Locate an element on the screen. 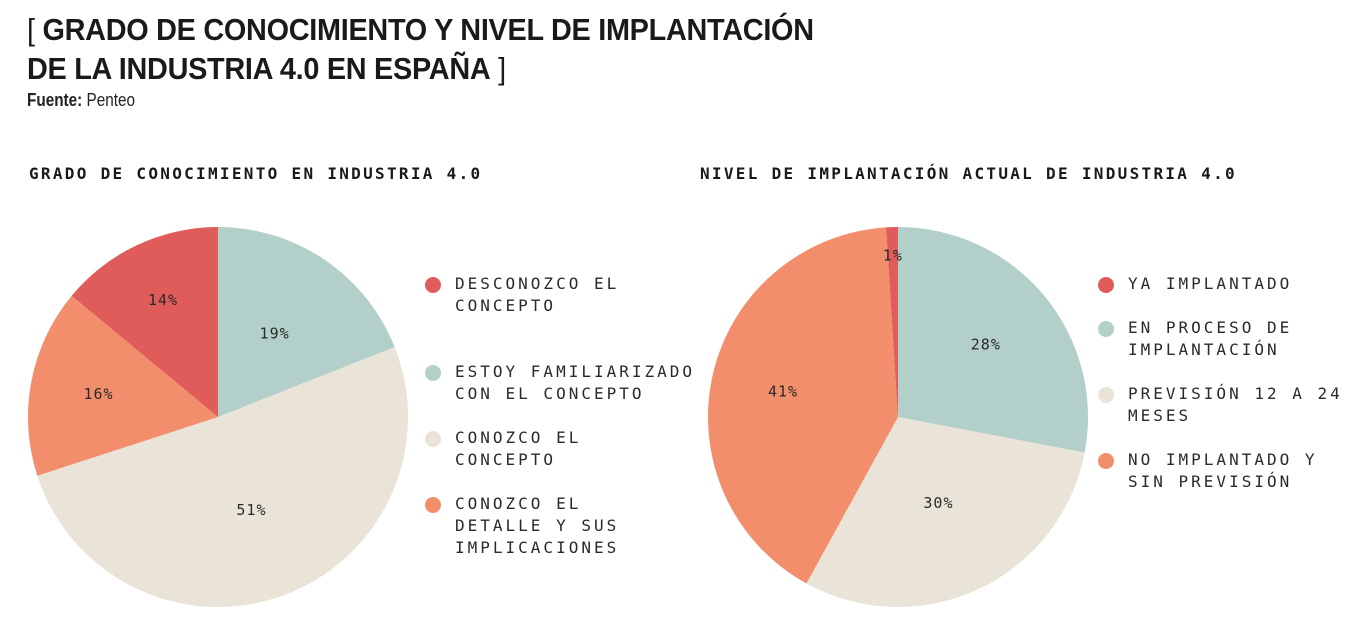 Image resolution: width=1365 pixels, height=631 pixels. title-line-2: DE LA INDUSTRIA 4.0 EN ESPAÑA ] is located at coordinates (420, 68).